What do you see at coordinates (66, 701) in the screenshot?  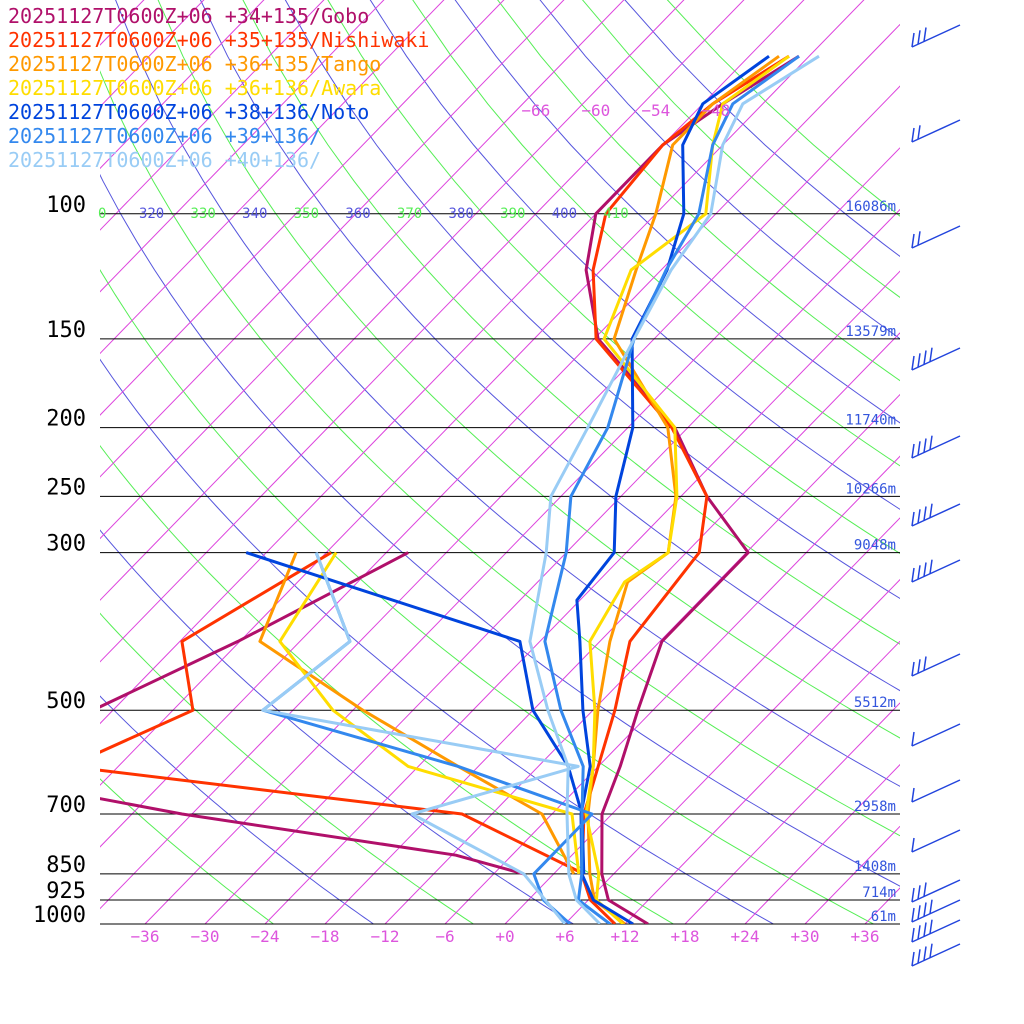 I see `pressure-label: 500` at bounding box center [66, 701].